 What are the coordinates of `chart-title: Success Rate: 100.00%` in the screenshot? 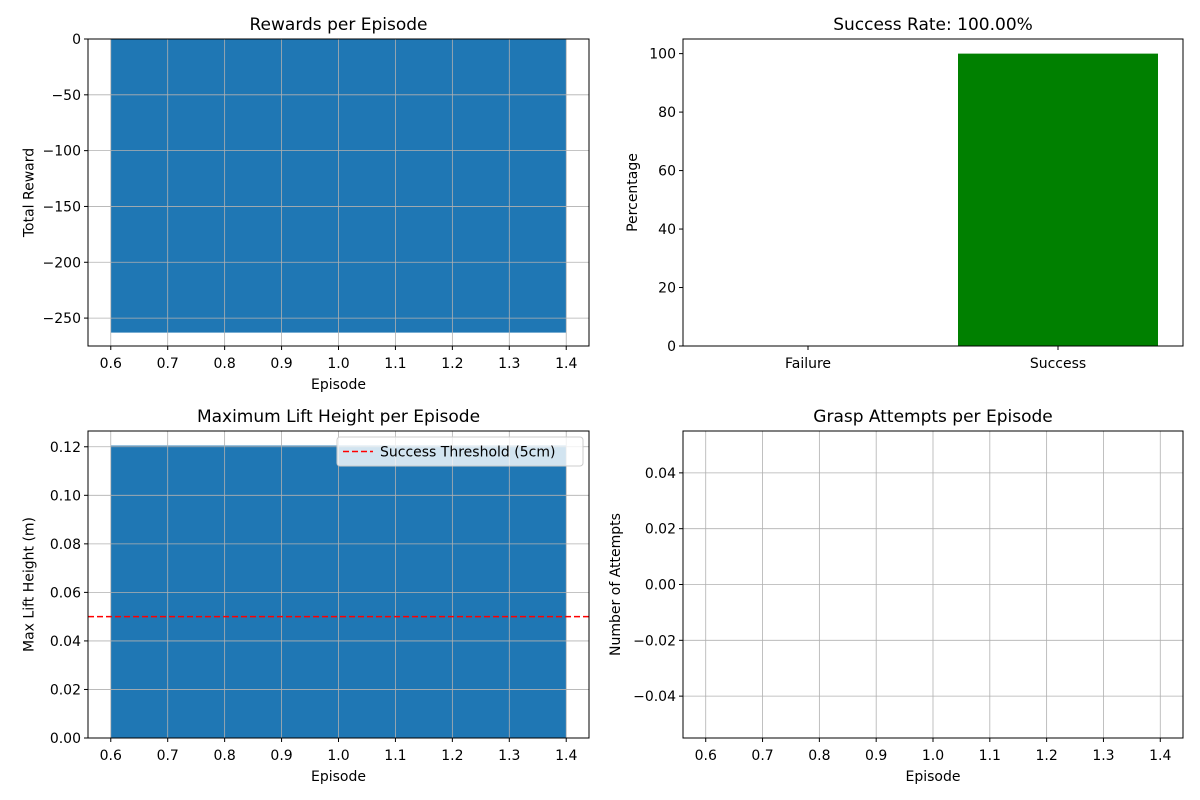 It's located at (933, 25).